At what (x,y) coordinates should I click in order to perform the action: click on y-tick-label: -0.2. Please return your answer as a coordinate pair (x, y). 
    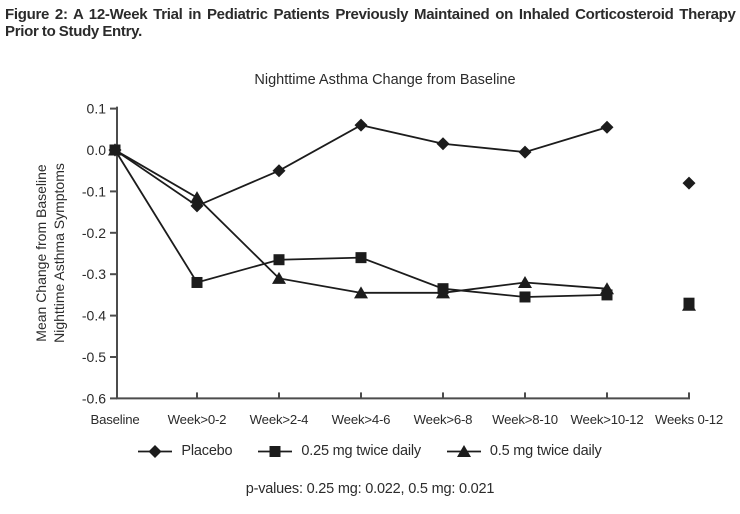
    Looking at the image, I should click on (94, 233).